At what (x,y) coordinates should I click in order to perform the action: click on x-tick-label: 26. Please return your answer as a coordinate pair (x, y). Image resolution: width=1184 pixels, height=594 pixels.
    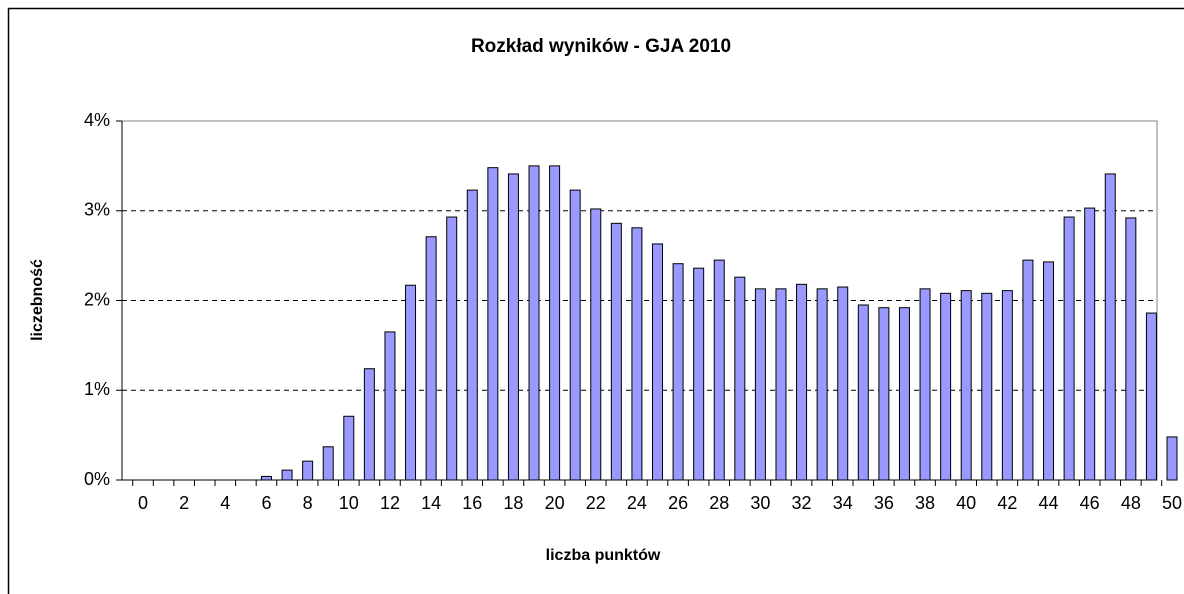
    Looking at the image, I should click on (678, 503).